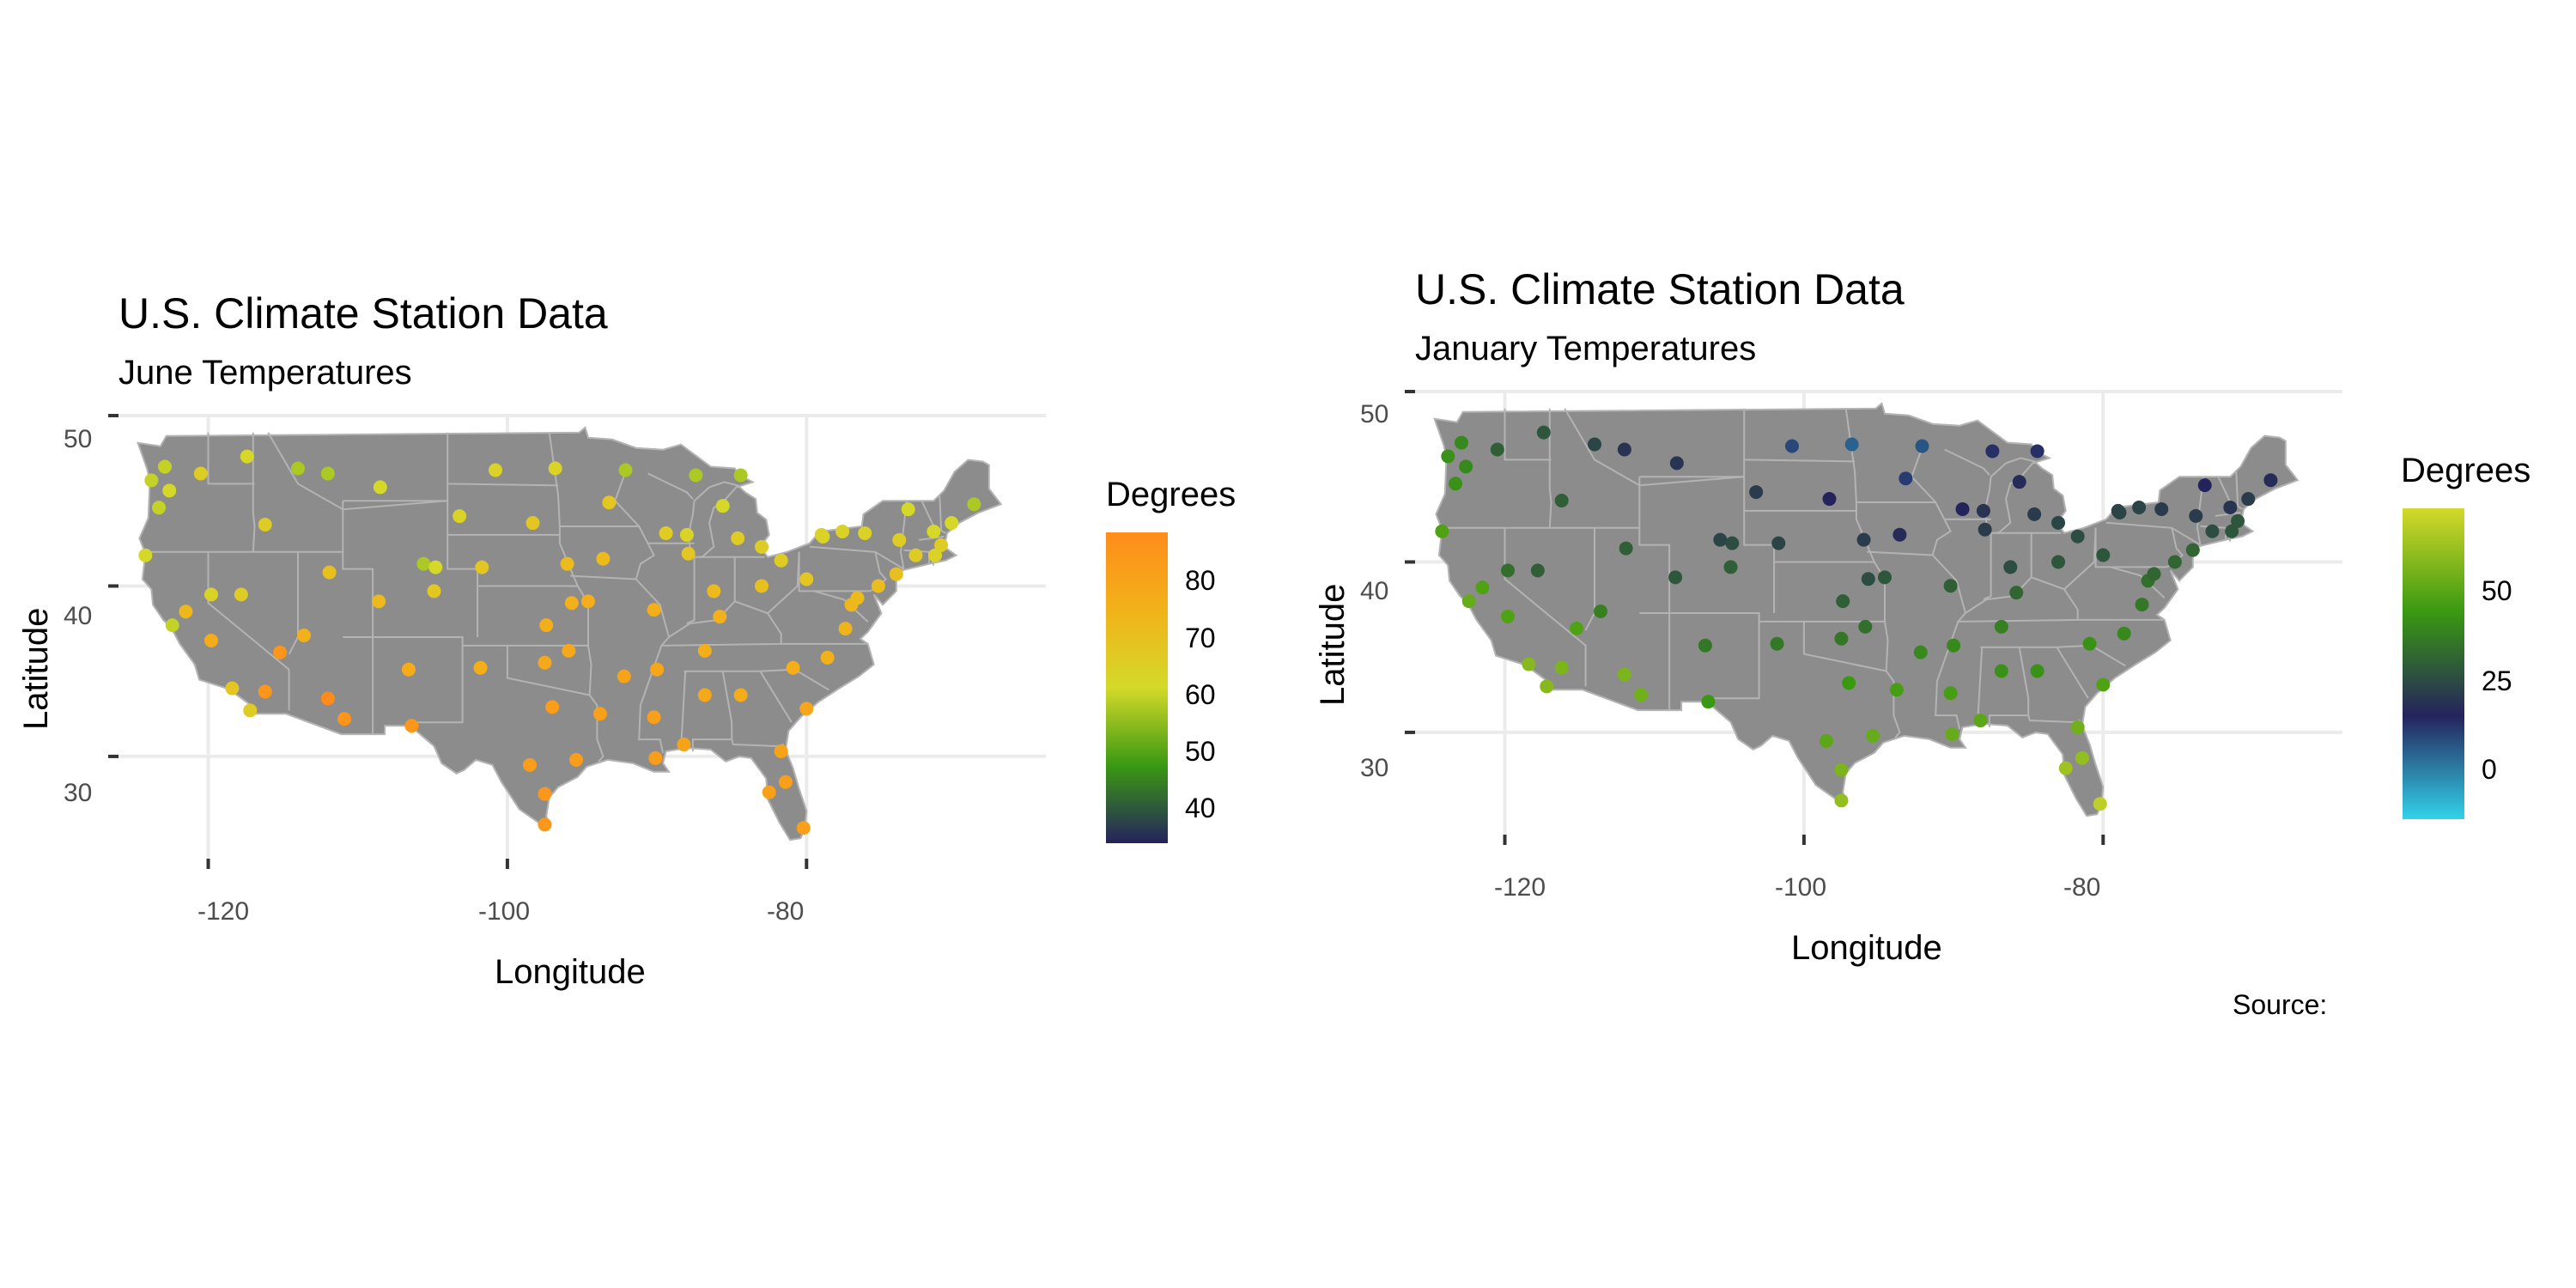 Image resolution: width=2576 pixels, height=1288 pixels. Describe the element at coordinates (1866, 610) in the screenshot. I see `us-land-shape` at that location.